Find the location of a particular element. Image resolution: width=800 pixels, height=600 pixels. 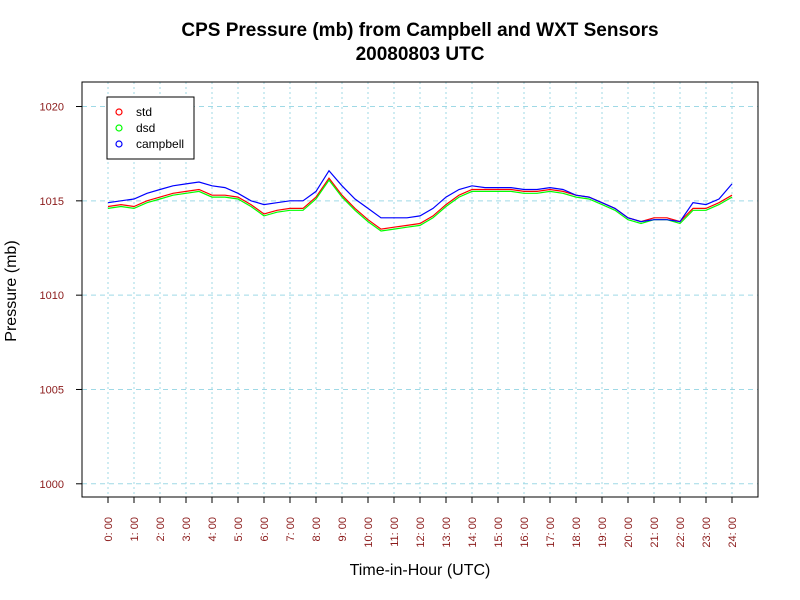

x-tick-label: 22: 00 is located at coordinates (681, 532).